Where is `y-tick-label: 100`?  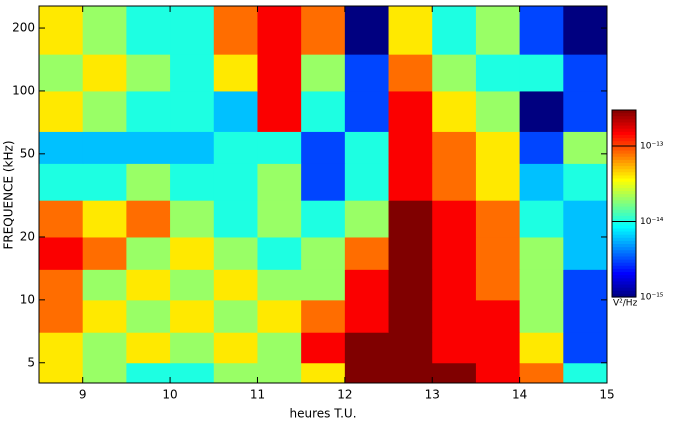 y-tick-label: 100 is located at coordinates (23, 90).